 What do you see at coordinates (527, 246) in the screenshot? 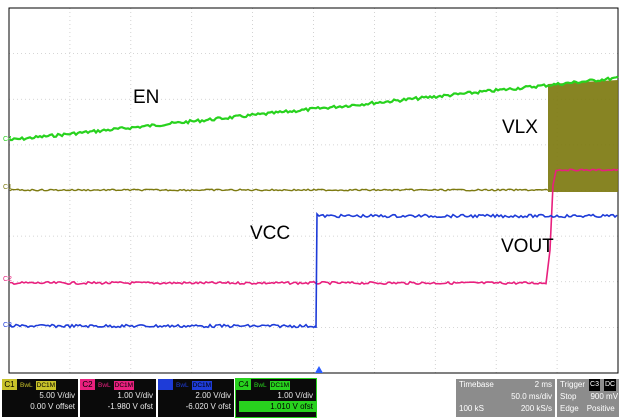
I see `label-vout: VOUT` at bounding box center [527, 246].